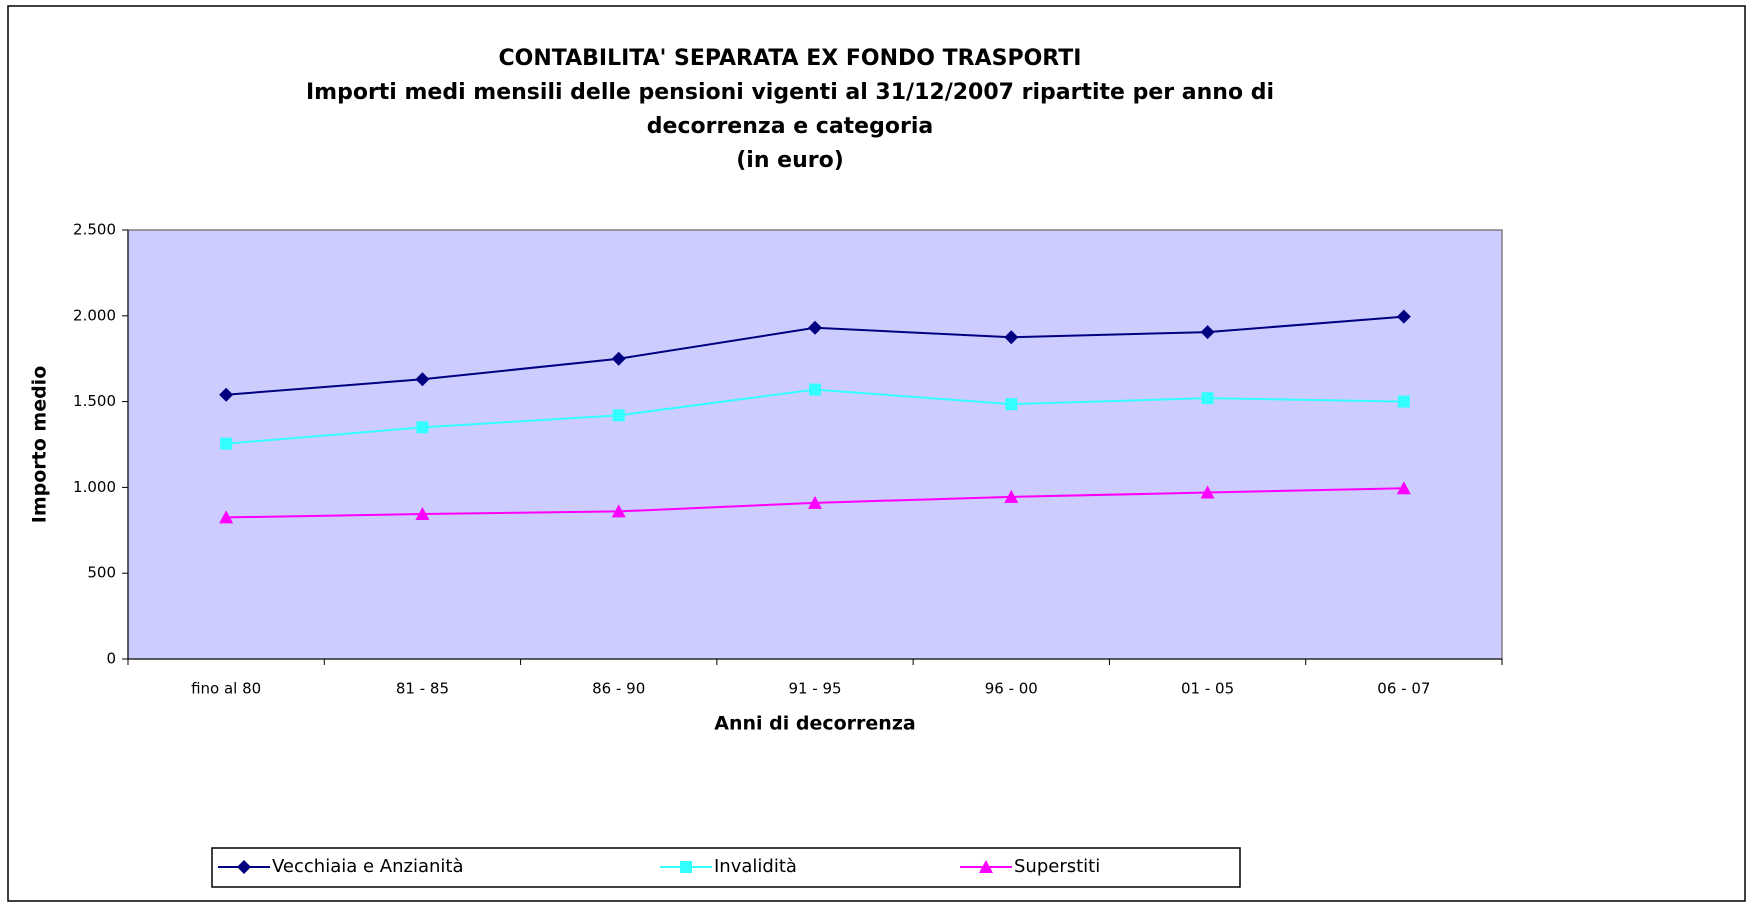 This screenshot has height=906, width=1753. Describe the element at coordinates (94, 487) in the screenshot. I see `y-tick-label: 1.000` at that location.